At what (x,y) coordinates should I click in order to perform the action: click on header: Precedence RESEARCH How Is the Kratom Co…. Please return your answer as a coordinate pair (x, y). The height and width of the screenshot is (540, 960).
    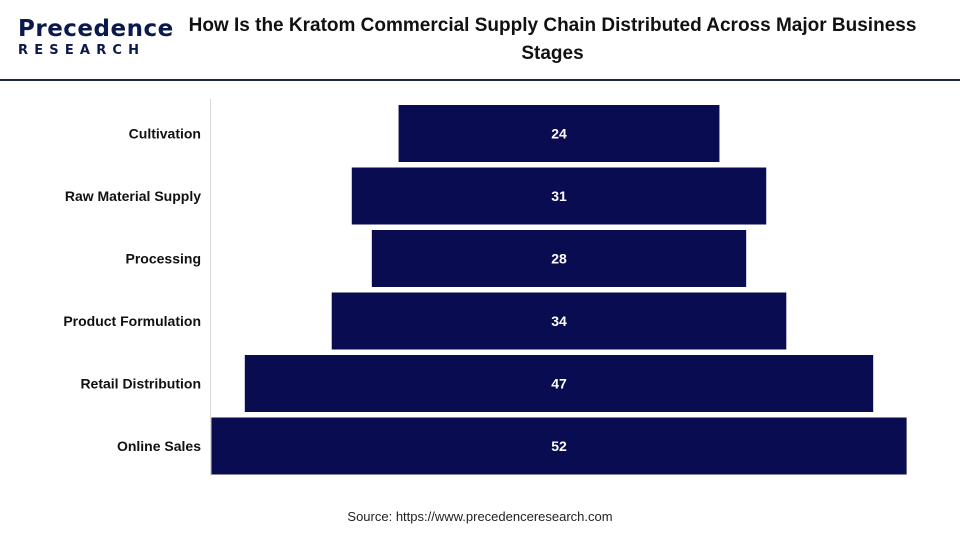
    Looking at the image, I should click on (480, 40).